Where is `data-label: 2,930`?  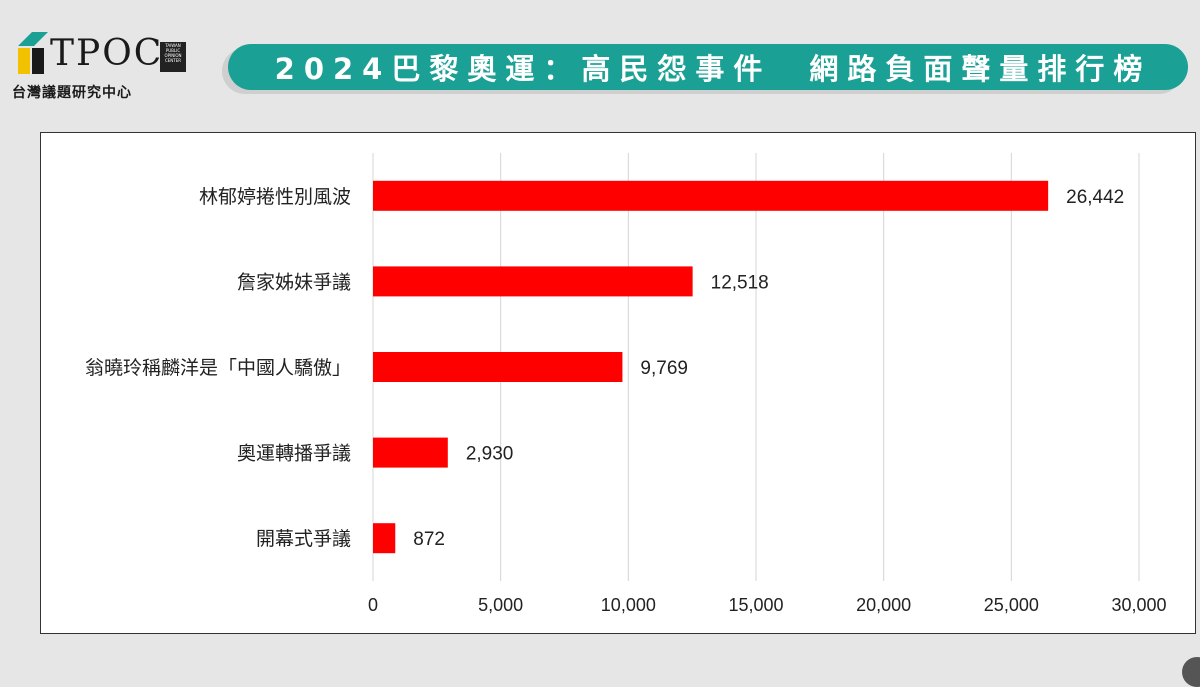 data-label: 2,930 is located at coordinates (490, 454).